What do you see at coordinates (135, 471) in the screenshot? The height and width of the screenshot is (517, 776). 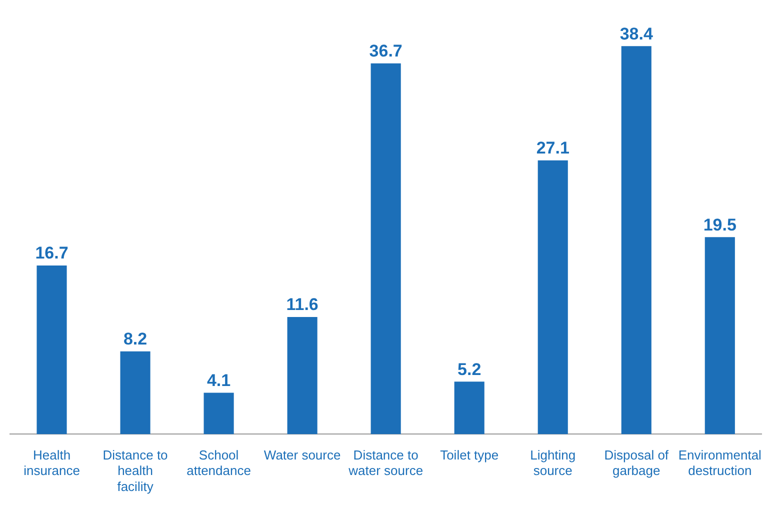 I see `x-tick-label: Distance to health facility` at bounding box center [135, 471].